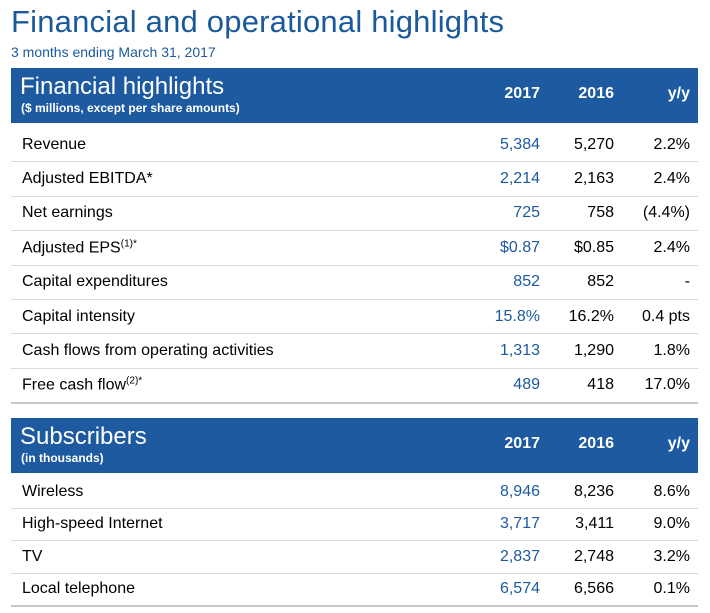  Describe the element at coordinates (671, 491) in the screenshot. I see `value-yy: 8.6%` at that location.